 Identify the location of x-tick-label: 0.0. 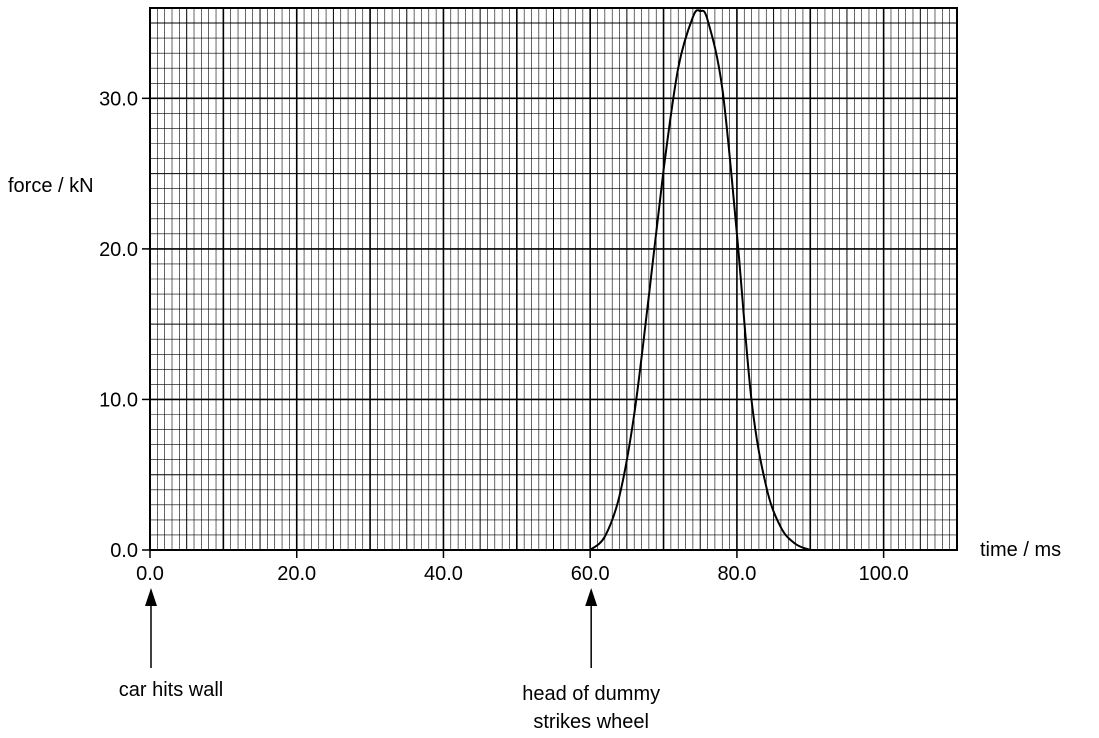
(150, 574).